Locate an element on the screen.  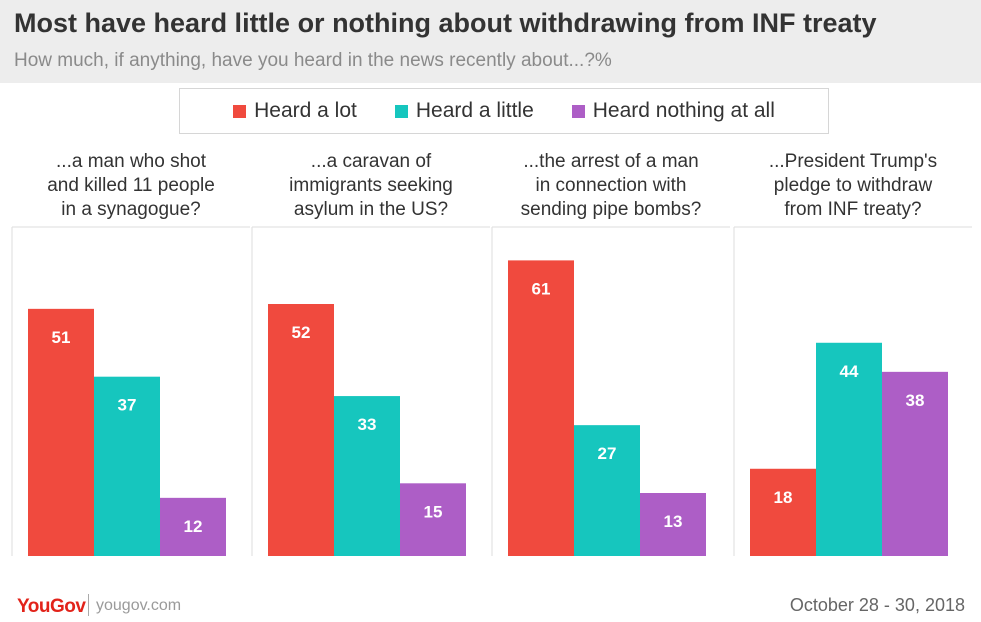
legend-label: Heard nothing at all is located at coordinates (683, 110).